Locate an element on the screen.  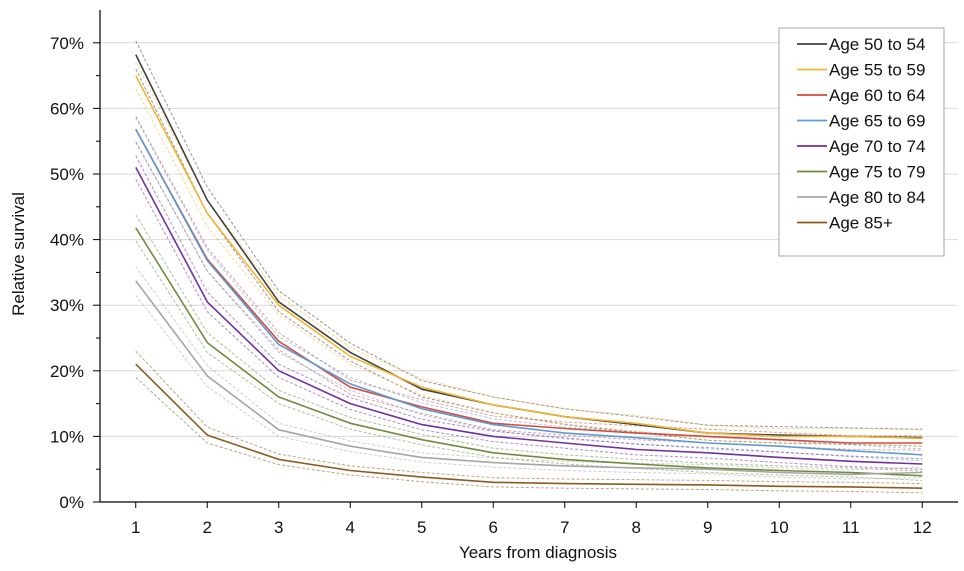
x-axis-title: Years from diagnosis is located at coordinates (538, 552).